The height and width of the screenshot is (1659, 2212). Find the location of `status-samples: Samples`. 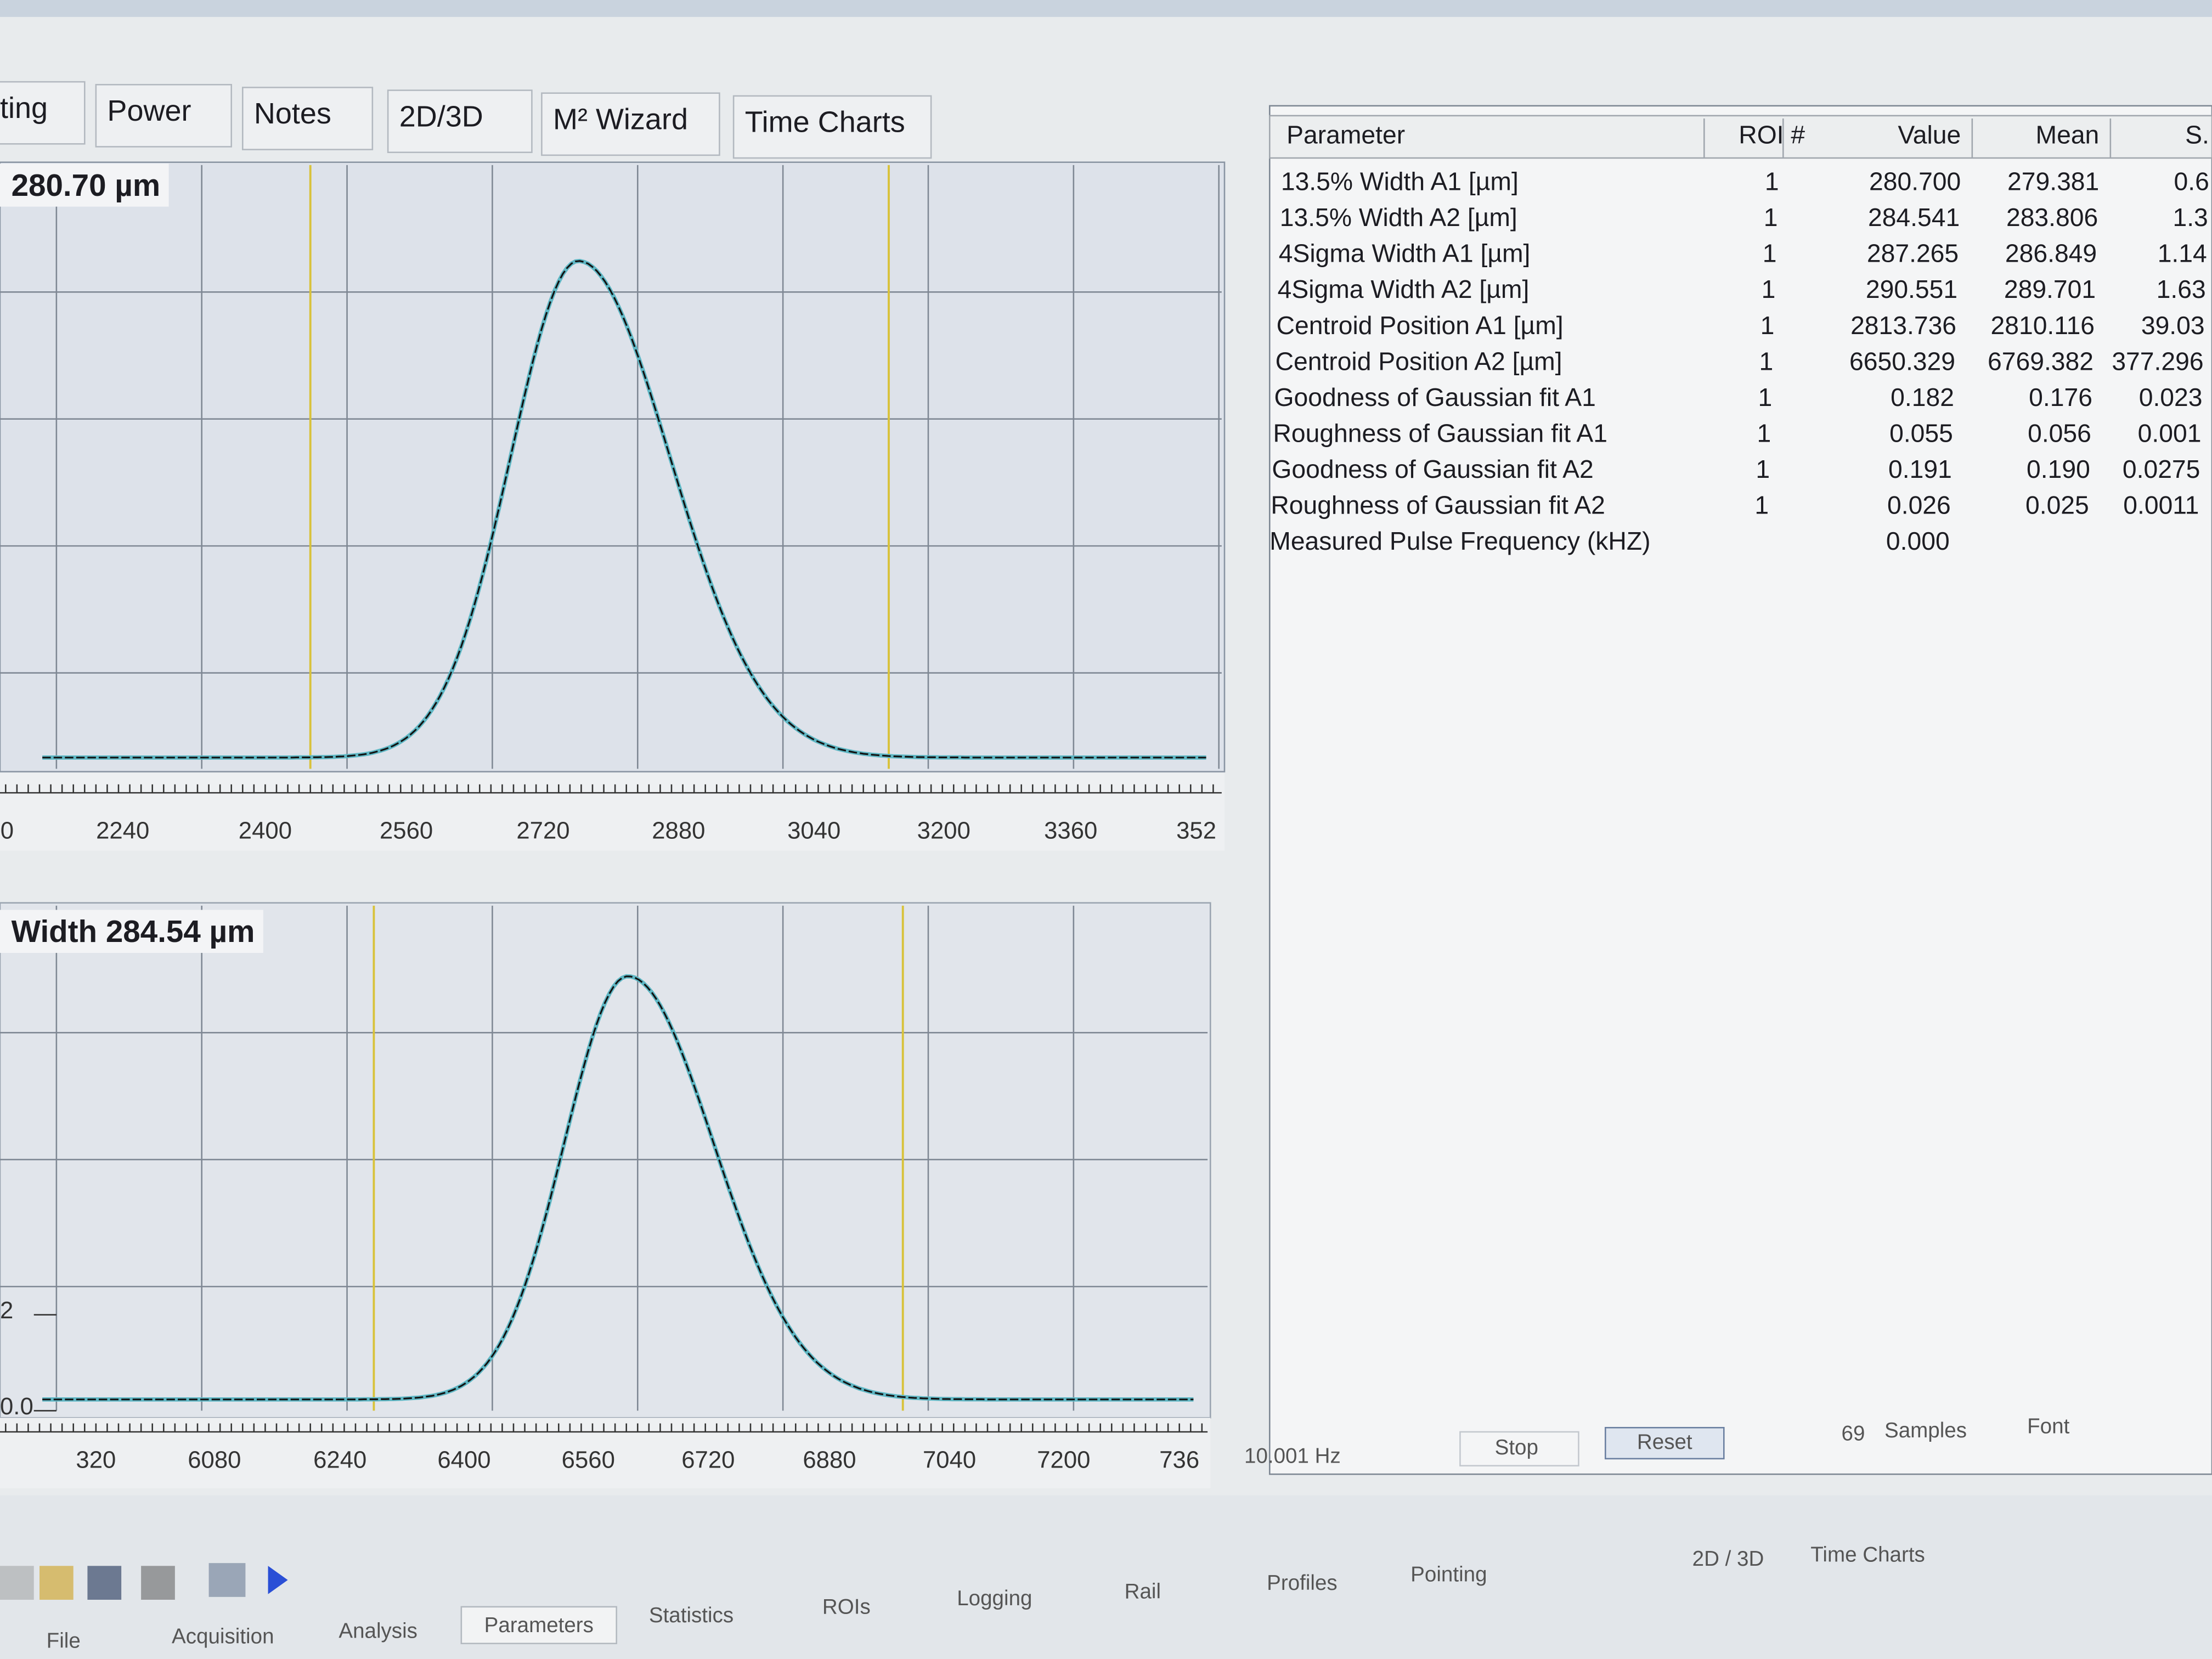

status-samples: Samples is located at coordinates (1926, 1431).